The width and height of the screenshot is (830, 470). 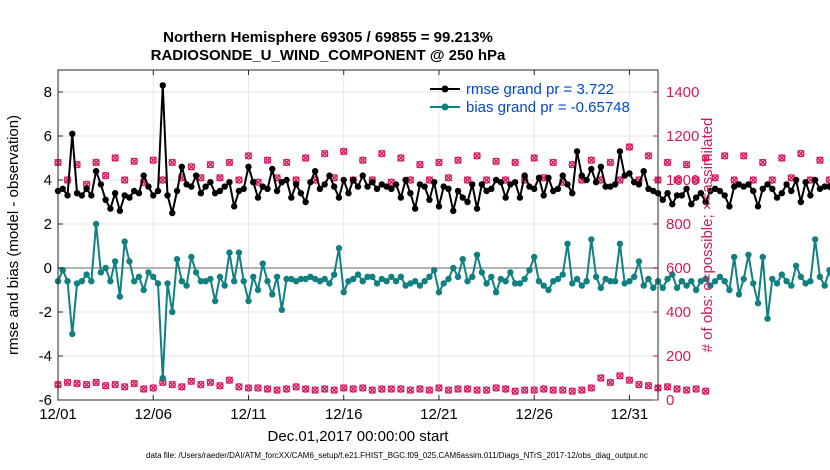 I want to click on x-tick-label-5: 12/26, so click(x=534, y=414).